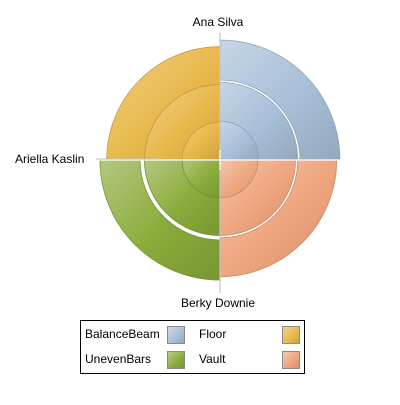 The width and height of the screenshot is (400, 405). I want to click on legend: BalanceBeam Floor UnevenBars Vault, so click(192, 347).